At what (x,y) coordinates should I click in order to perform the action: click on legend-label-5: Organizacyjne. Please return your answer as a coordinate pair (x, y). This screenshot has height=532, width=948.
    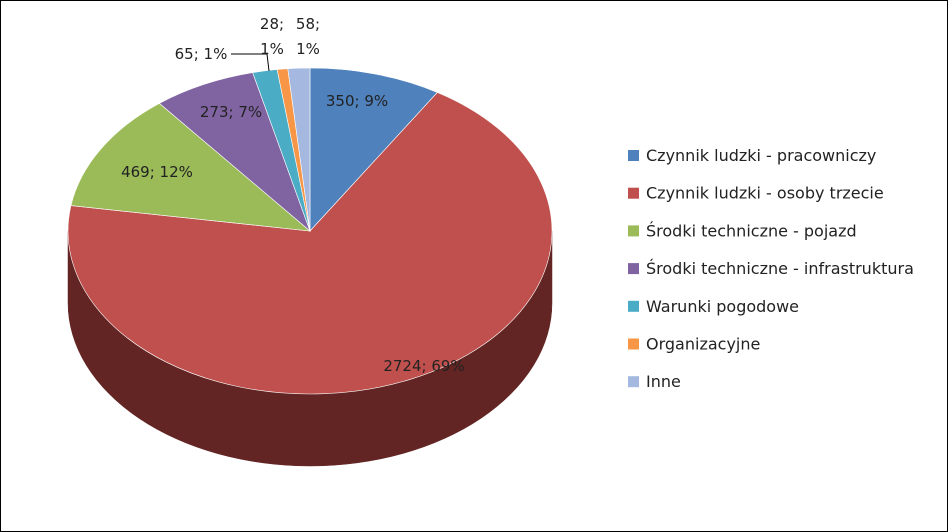
    Looking at the image, I should click on (703, 344).